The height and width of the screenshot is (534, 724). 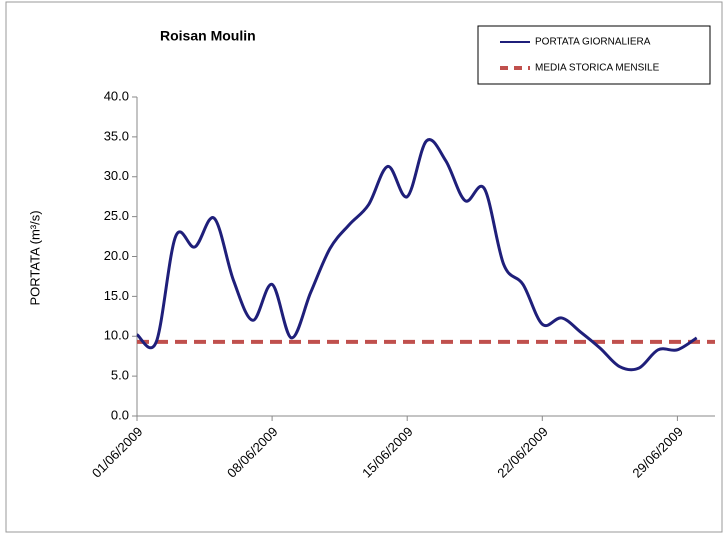 What do you see at coordinates (116, 95) in the screenshot?
I see `y-tick-label: 40.0` at bounding box center [116, 95].